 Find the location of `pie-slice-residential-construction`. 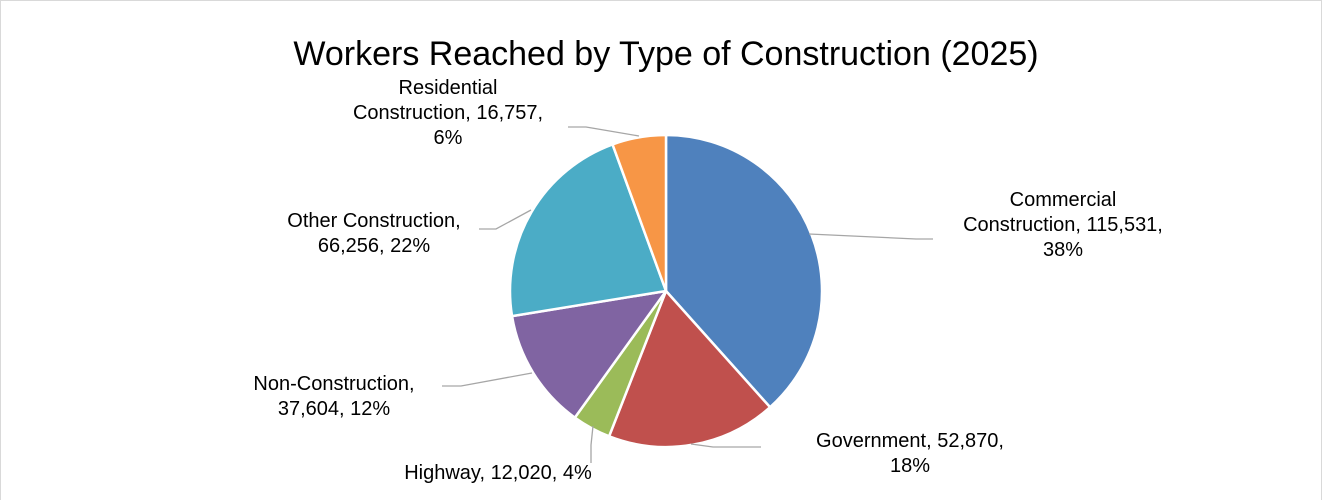

pie-slice-residential-construction is located at coordinates (639, 213).